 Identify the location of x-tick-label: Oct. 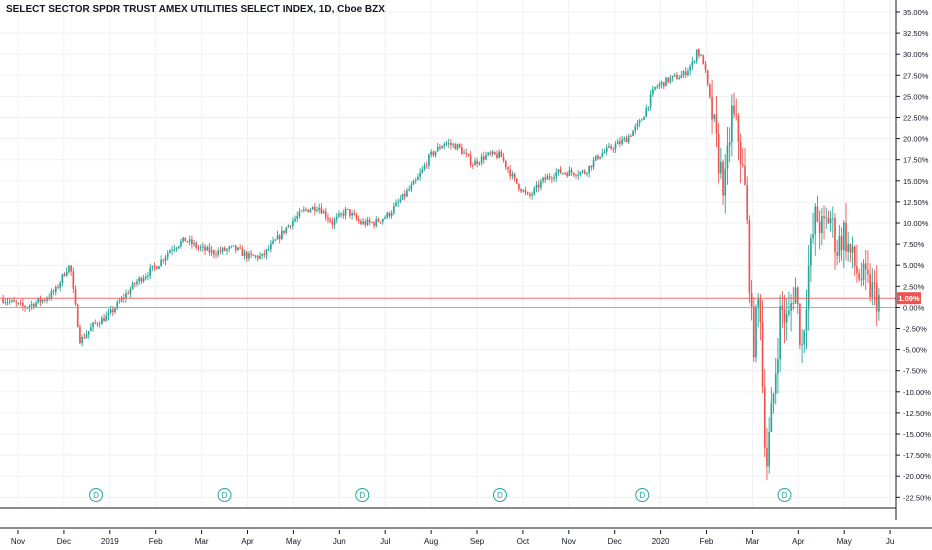
(523, 541).